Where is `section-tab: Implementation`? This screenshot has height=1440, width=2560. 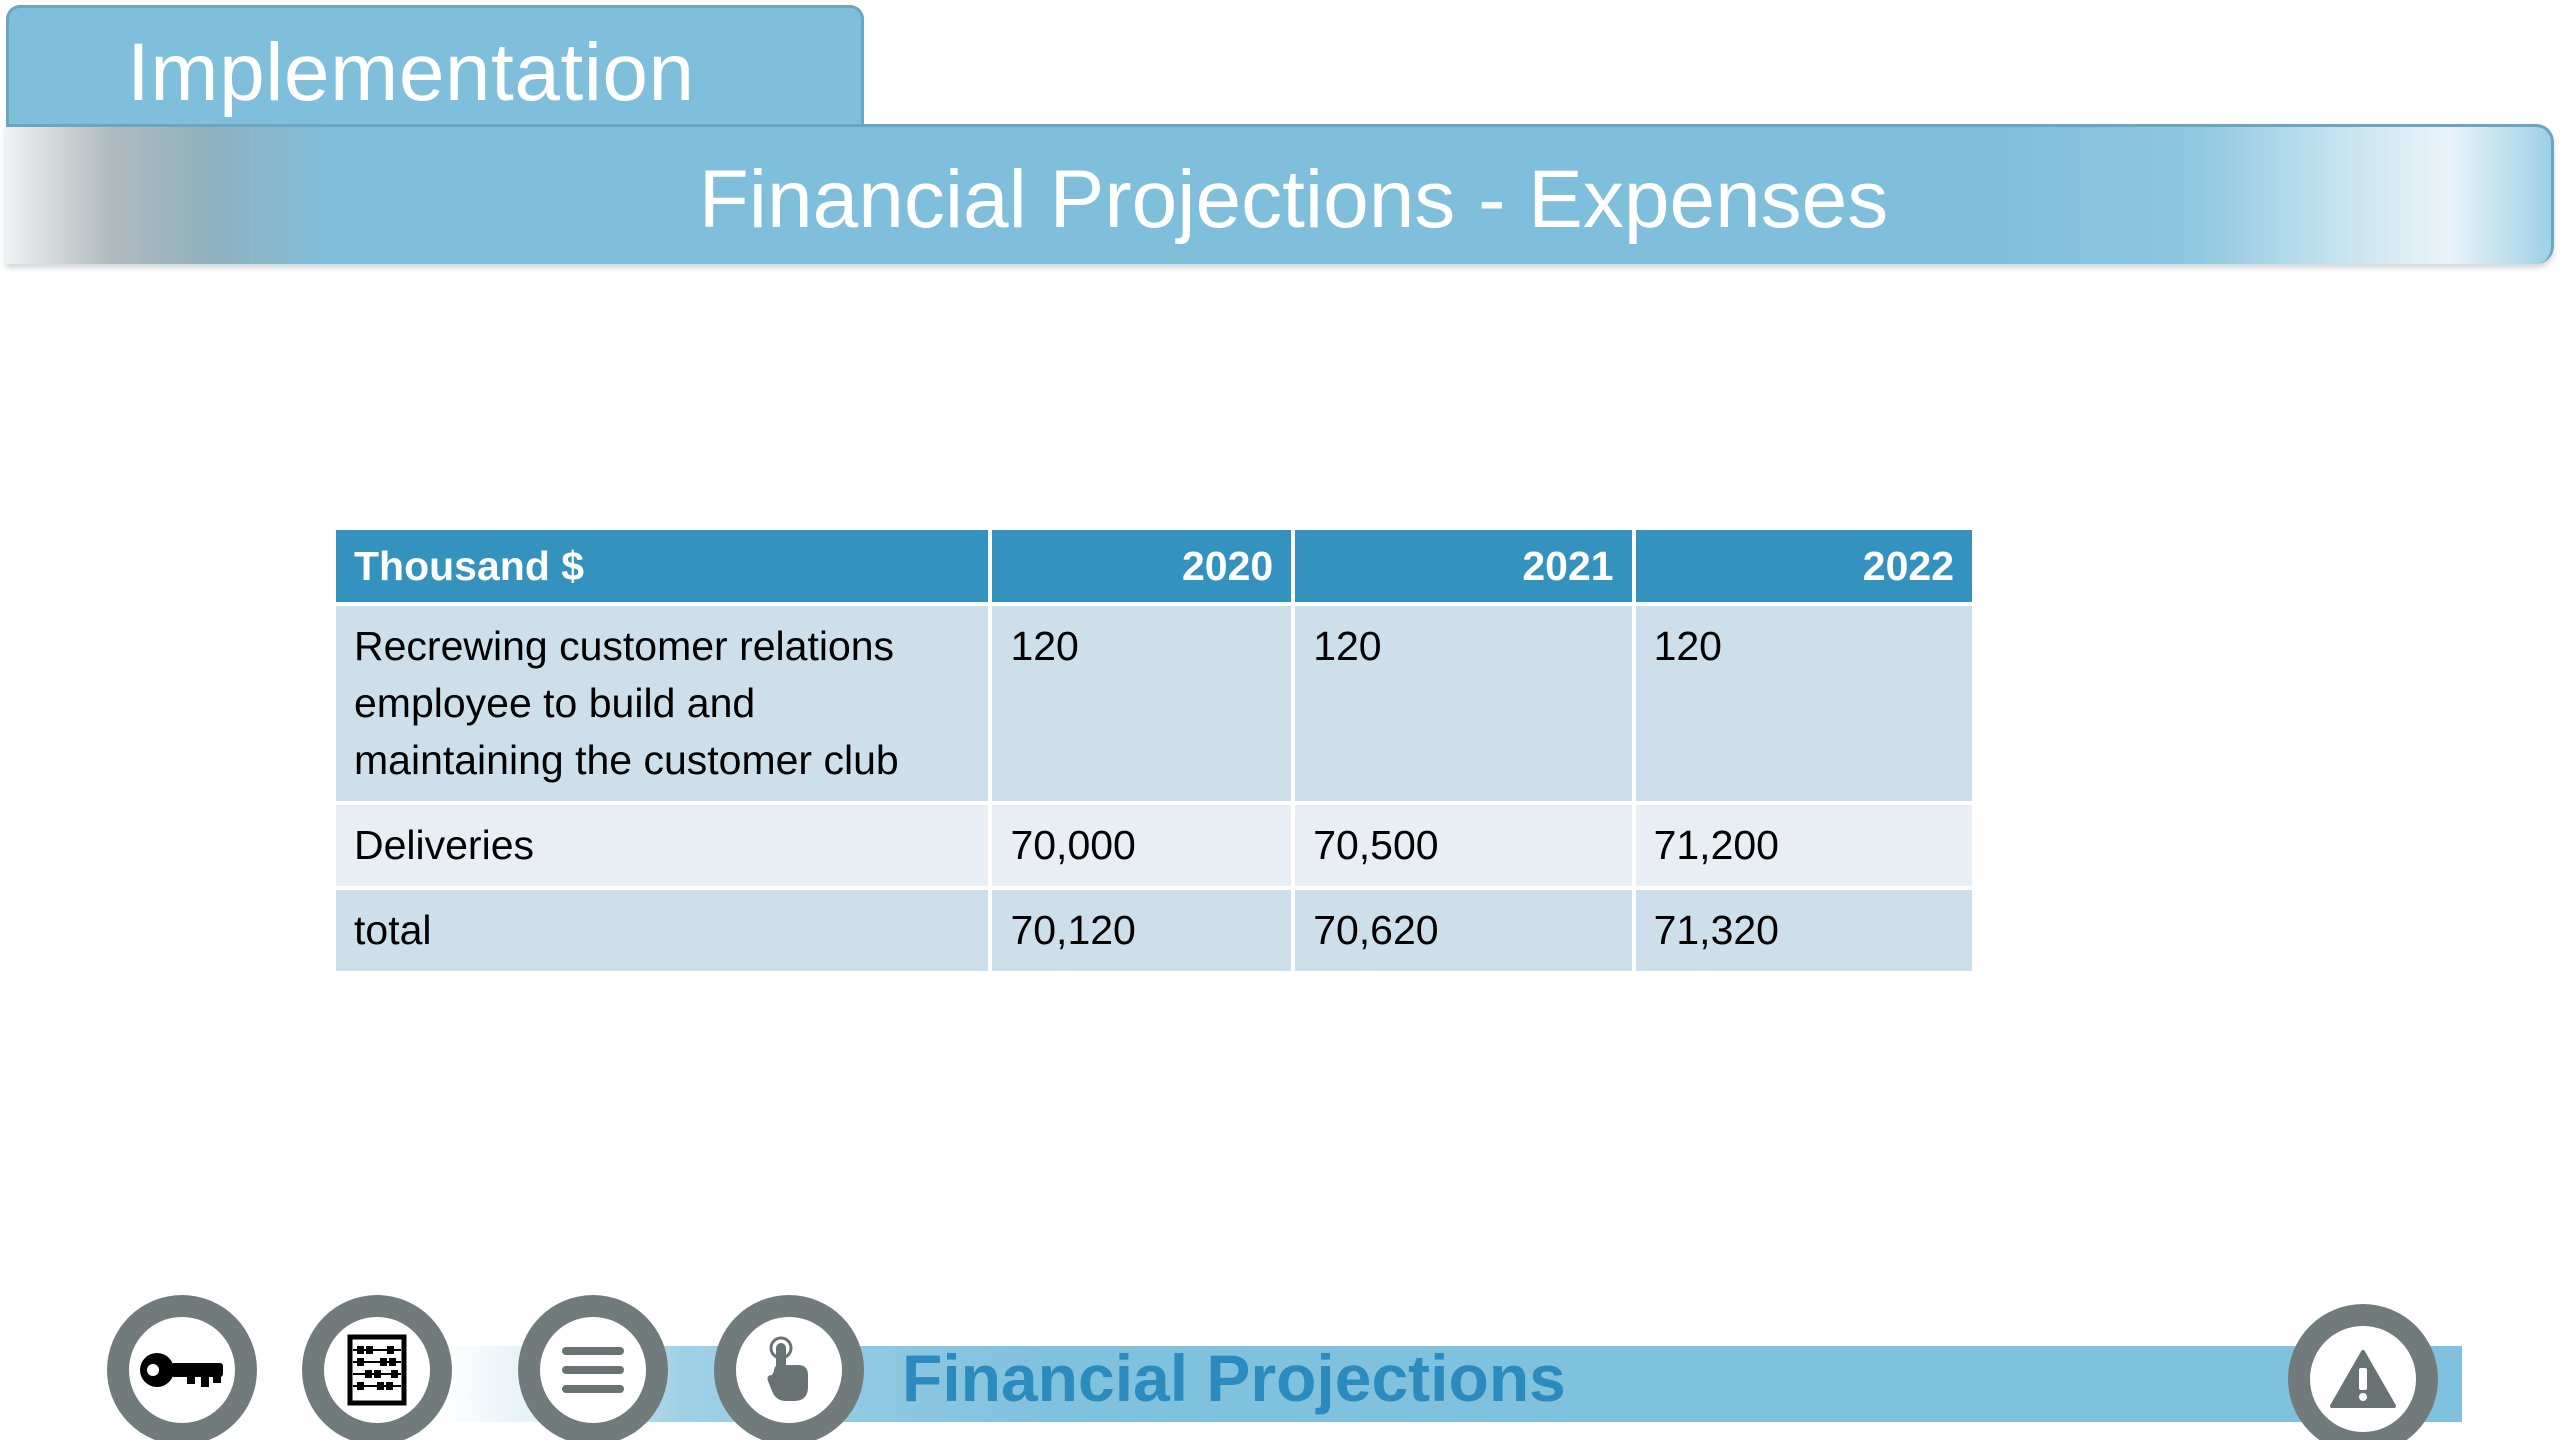
section-tab: Implementation is located at coordinates (435, 66).